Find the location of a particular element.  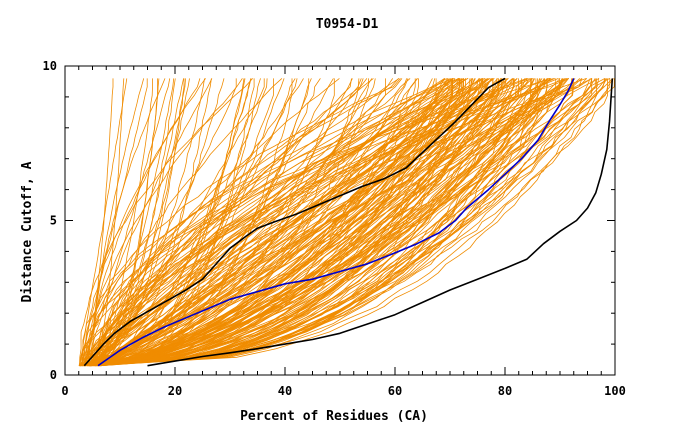

x-tick-label: 0 is located at coordinates (64, 391).